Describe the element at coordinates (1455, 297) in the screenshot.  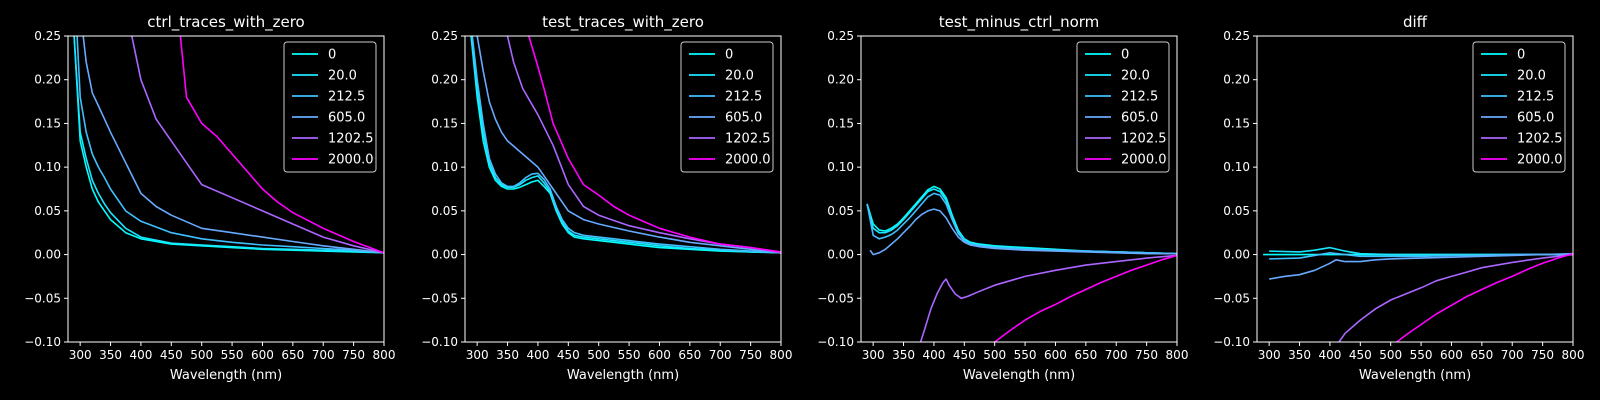
I see `series-line-1202.5` at that location.